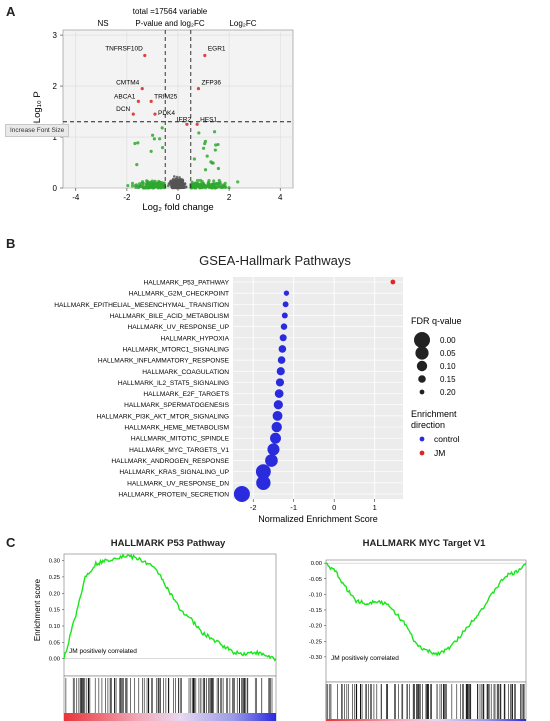 This screenshot has width=550, height=721. Describe the element at coordinates (448, 353) in the screenshot. I see `fdr-legend-label: 0.05` at that location.